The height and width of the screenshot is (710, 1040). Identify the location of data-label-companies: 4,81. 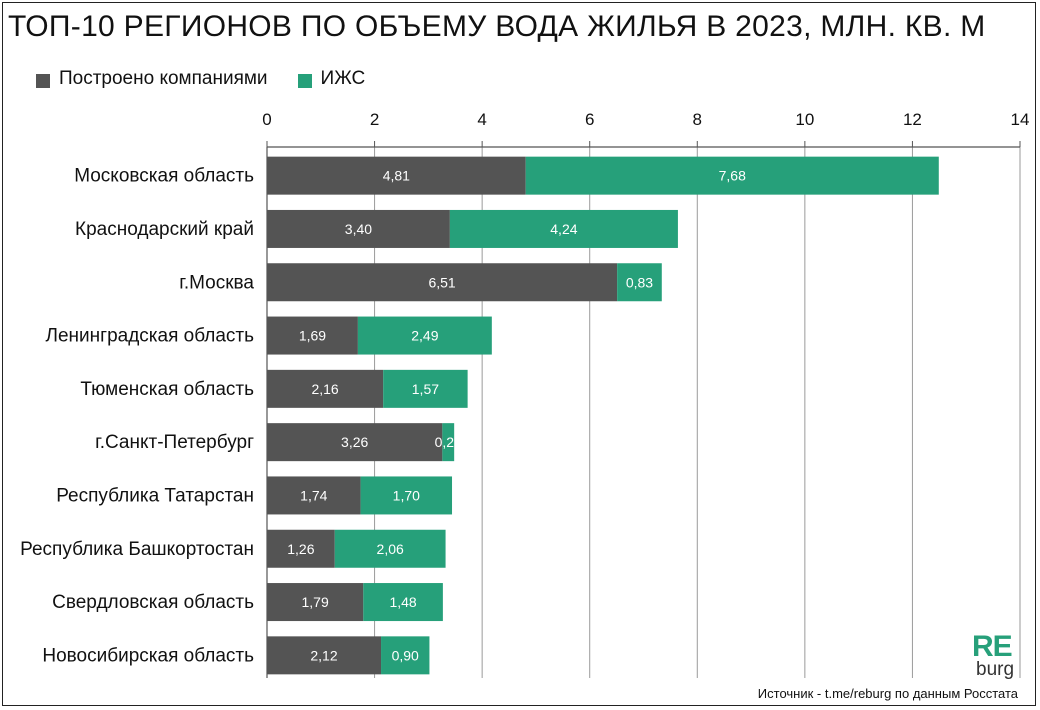
(396, 176).